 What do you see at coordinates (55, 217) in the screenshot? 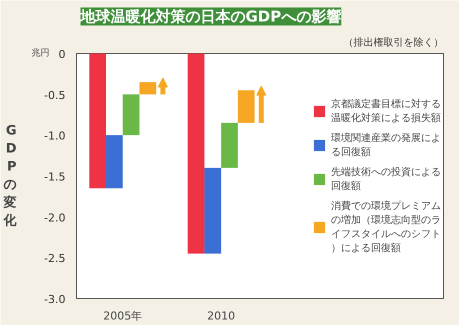
I see `y-tick-label: -2.0` at bounding box center [55, 217].